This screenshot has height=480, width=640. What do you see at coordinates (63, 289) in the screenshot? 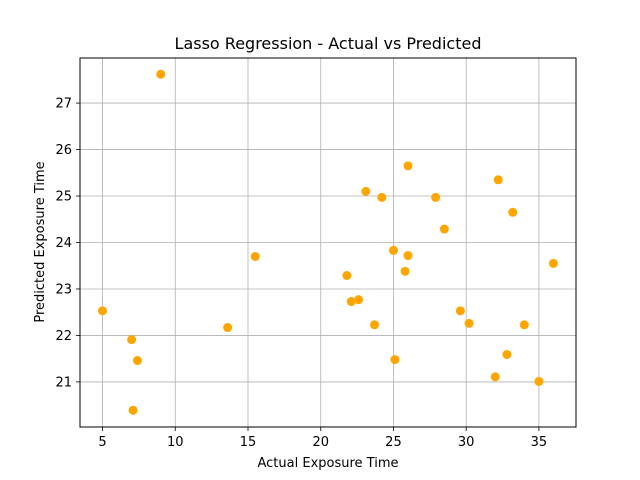
I see `y-tick-label: 23` at bounding box center [63, 289].